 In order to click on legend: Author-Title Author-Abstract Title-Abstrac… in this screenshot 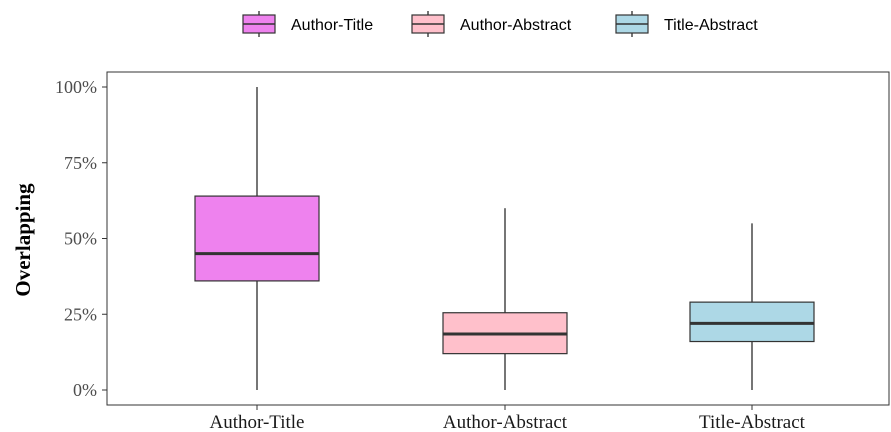, I will do `click(500, 24)`.